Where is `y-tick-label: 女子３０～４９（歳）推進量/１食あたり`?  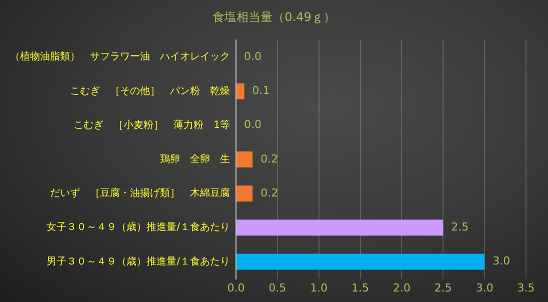 y-tick-label: 女子３０～４９（歳）推進量/１食あたり is located at coordinates (138, 227).